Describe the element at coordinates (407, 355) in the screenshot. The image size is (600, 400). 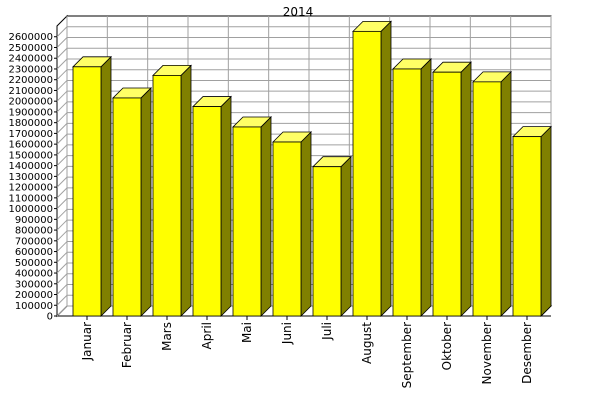
I see `x-tick-label: September` at that location.